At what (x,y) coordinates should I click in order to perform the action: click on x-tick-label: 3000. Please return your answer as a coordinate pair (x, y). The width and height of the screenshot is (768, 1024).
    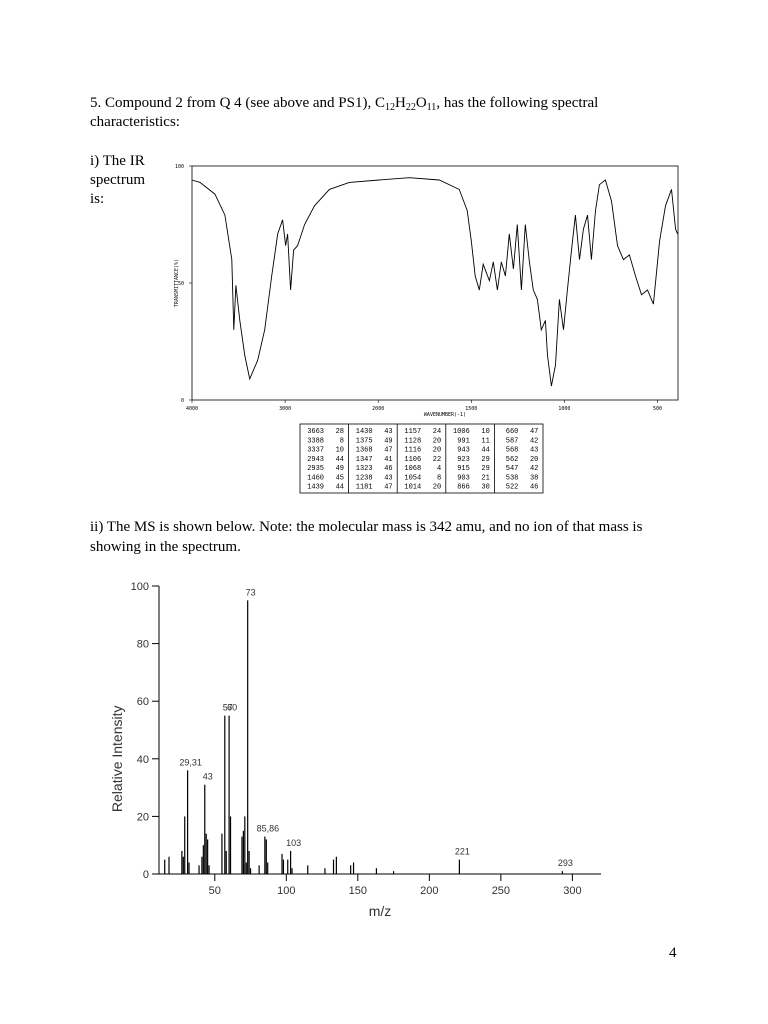
    Looking at the image, I should click on (285, 409).